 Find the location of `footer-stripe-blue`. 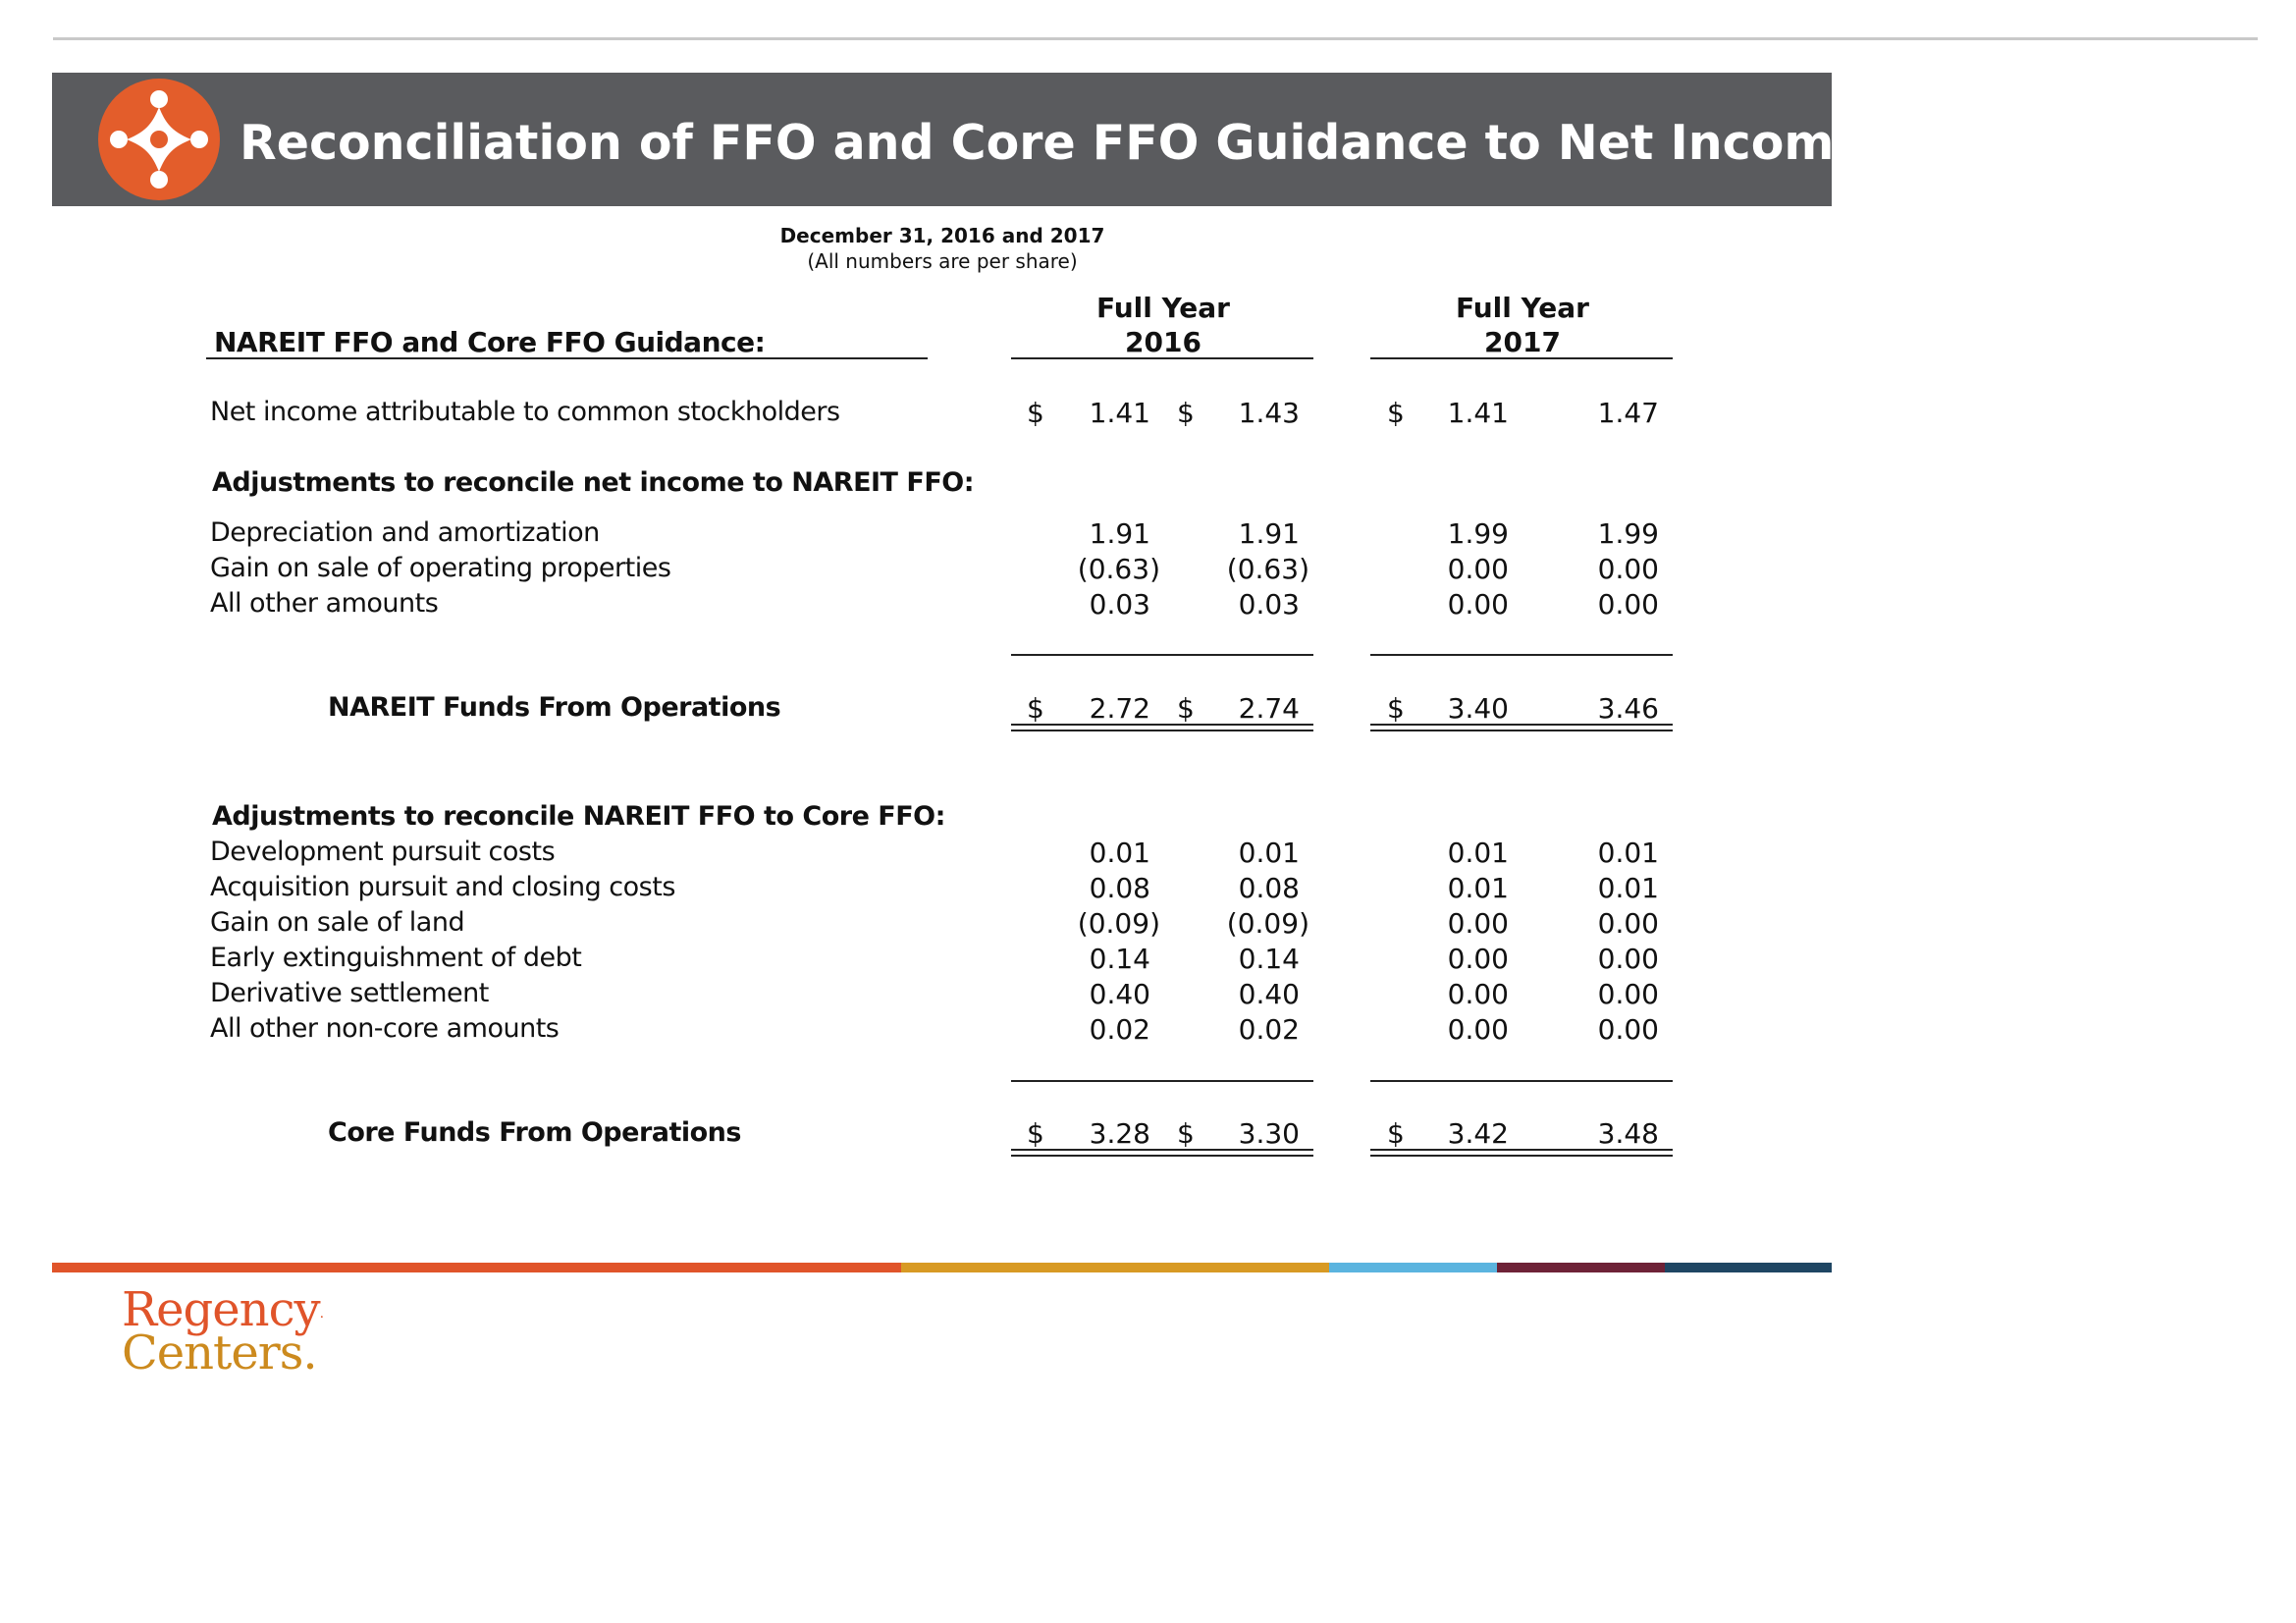

footer-stripe-blue is located at coordinates (1413, 1267).